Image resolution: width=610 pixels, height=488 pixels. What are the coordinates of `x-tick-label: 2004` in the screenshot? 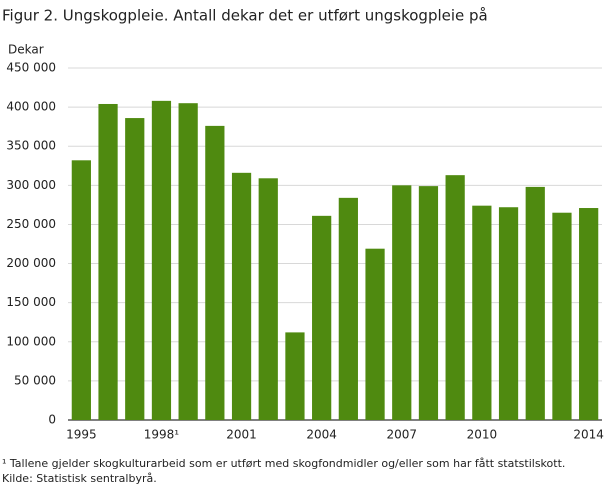 It's located at (321, 435).